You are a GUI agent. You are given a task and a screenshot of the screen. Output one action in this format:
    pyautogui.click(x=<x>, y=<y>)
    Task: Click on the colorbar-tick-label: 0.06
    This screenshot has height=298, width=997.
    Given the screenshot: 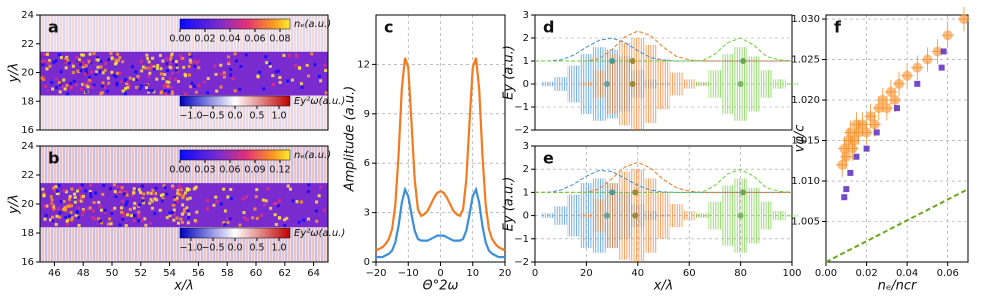 What is the action you would take?
    pyautogui.click(x=254, y=39)
    